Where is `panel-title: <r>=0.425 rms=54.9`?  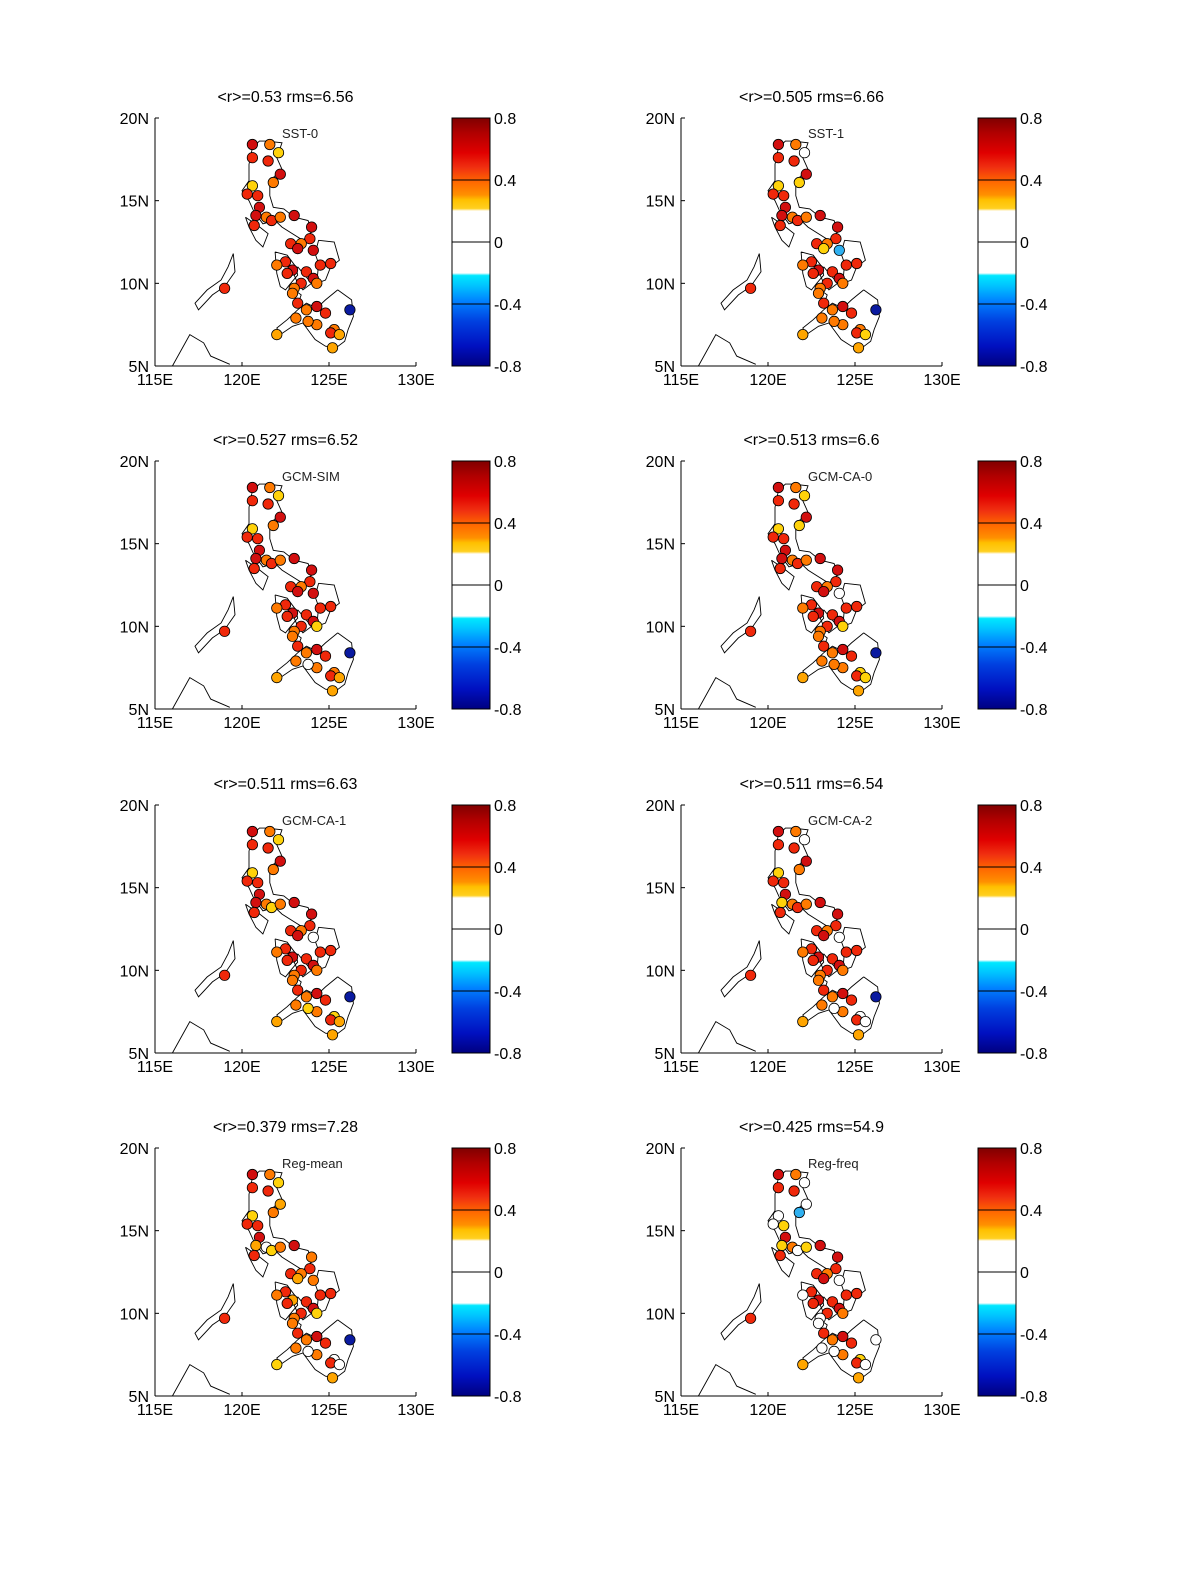 panel-title: <r>=0.425 rms=54.9 is located at coordinates (811, 1127).